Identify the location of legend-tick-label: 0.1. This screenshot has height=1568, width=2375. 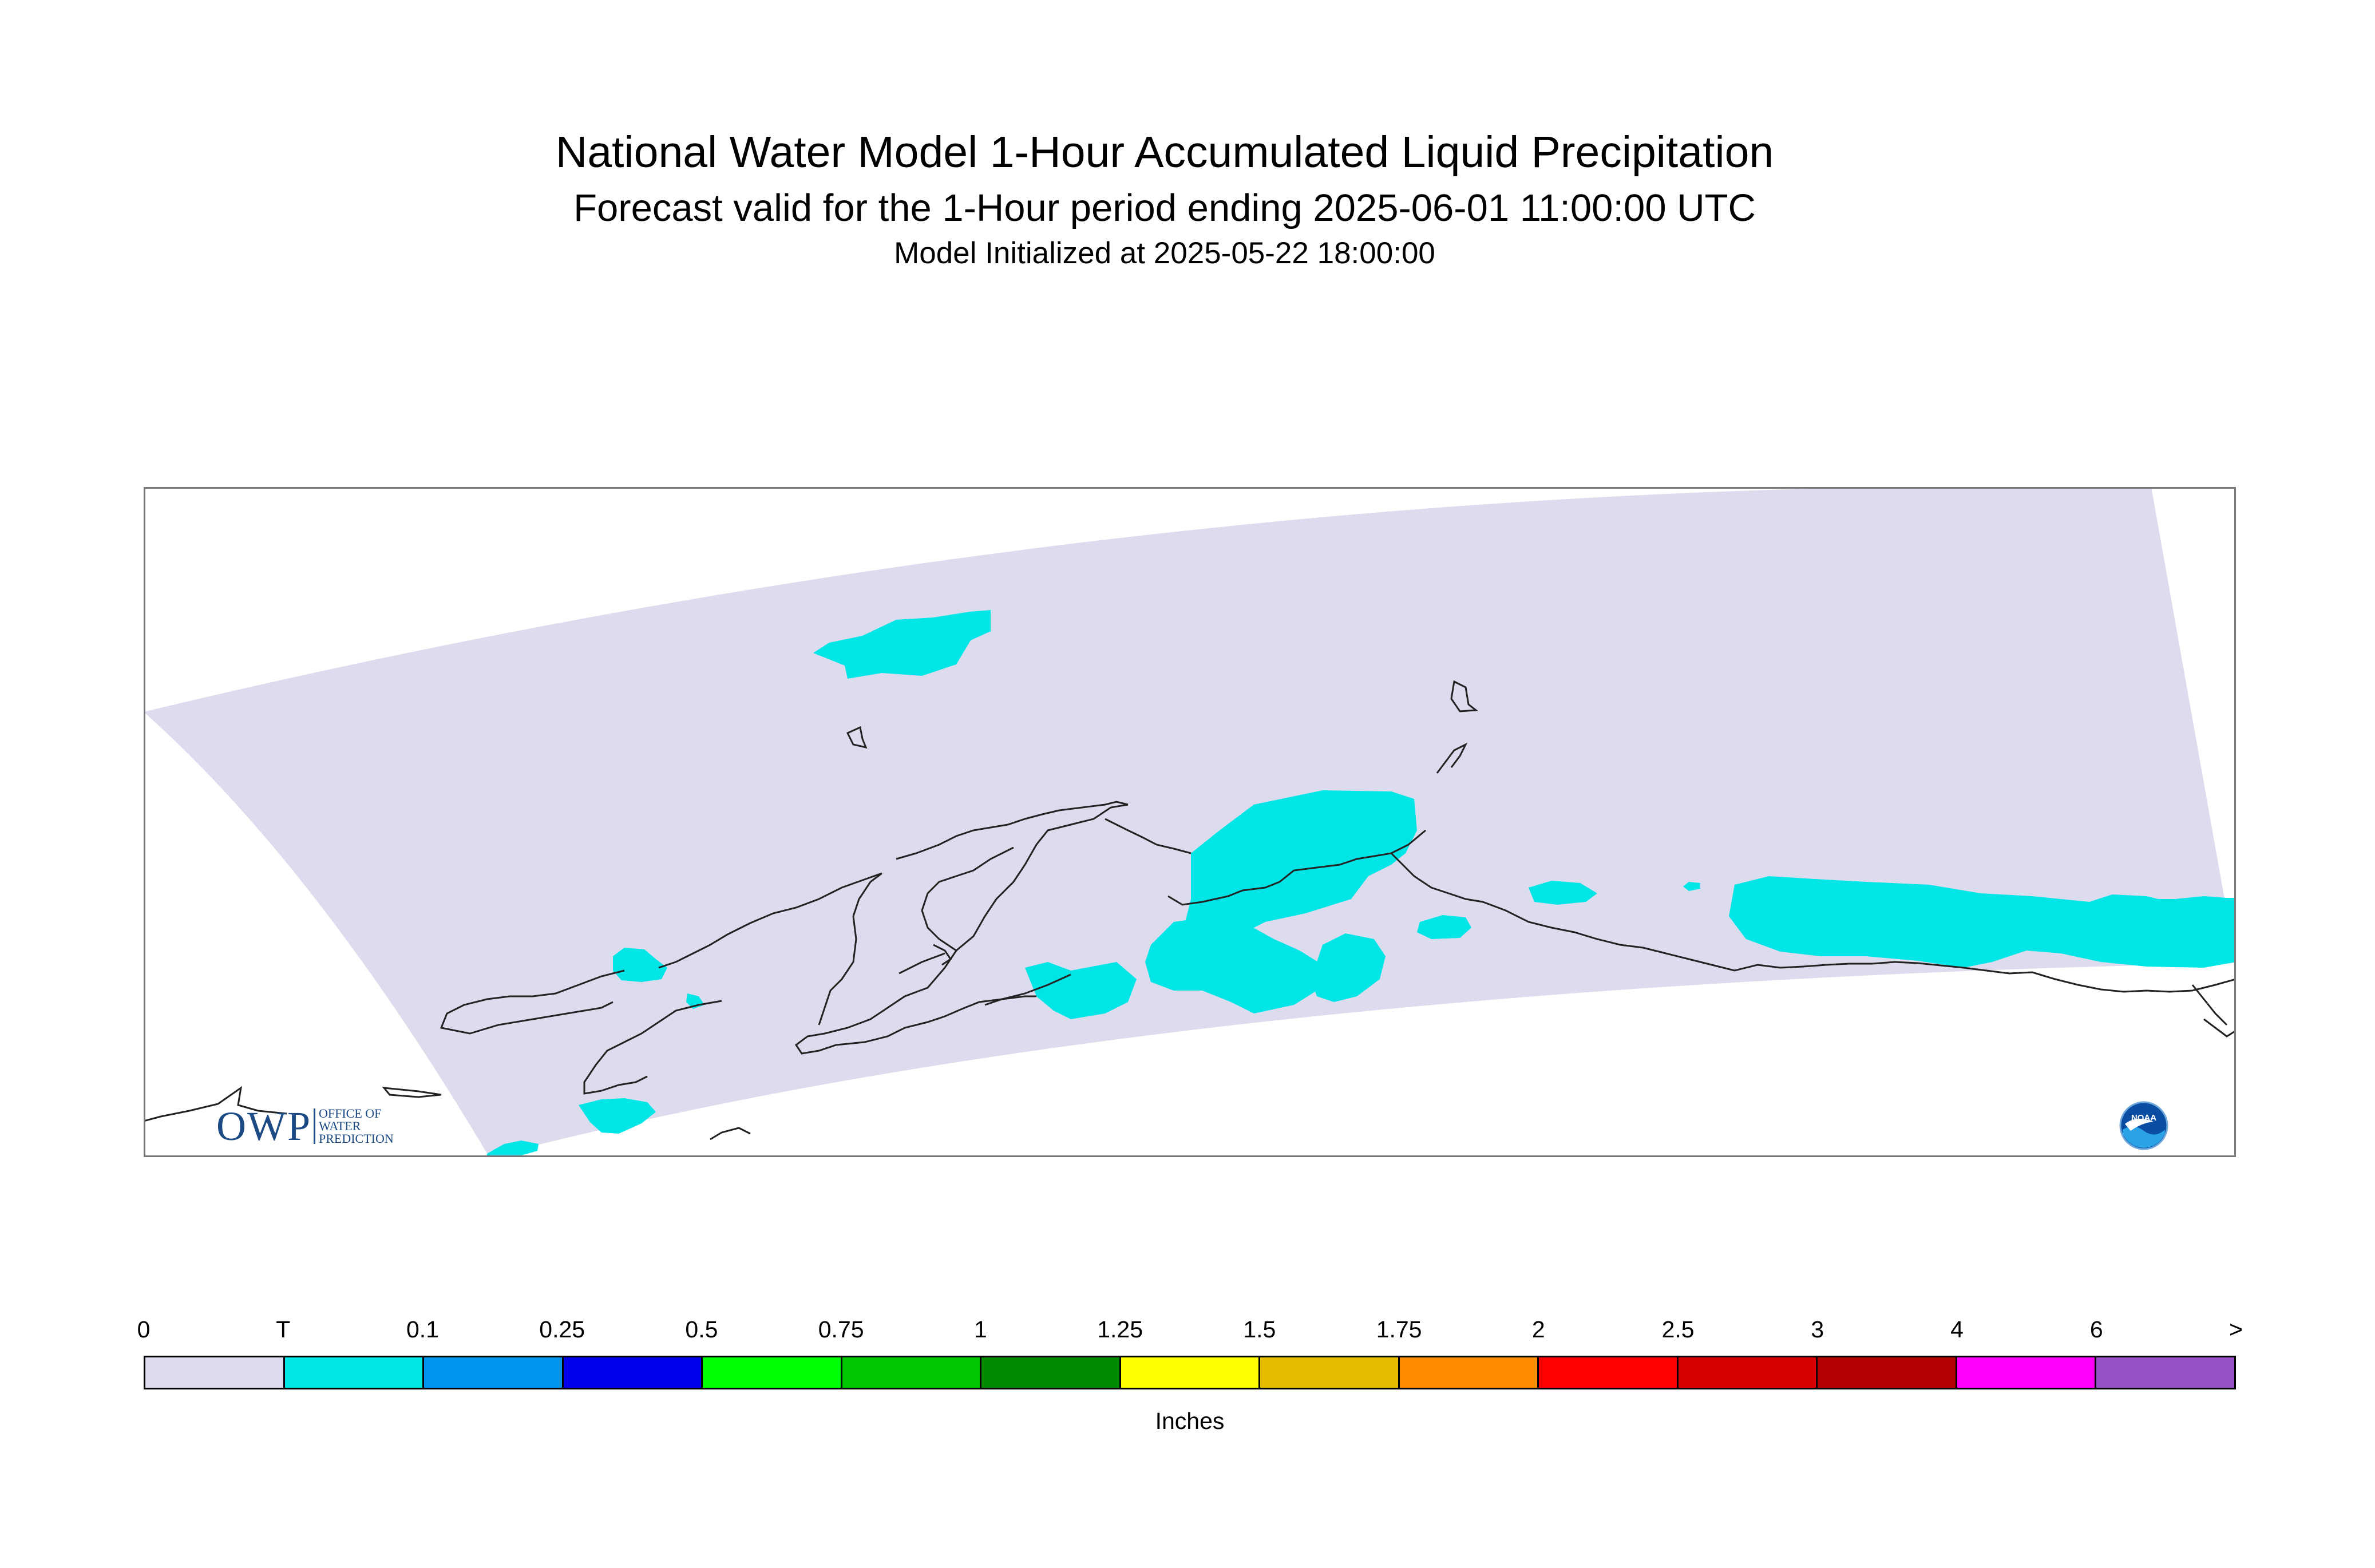
(423, 1329).